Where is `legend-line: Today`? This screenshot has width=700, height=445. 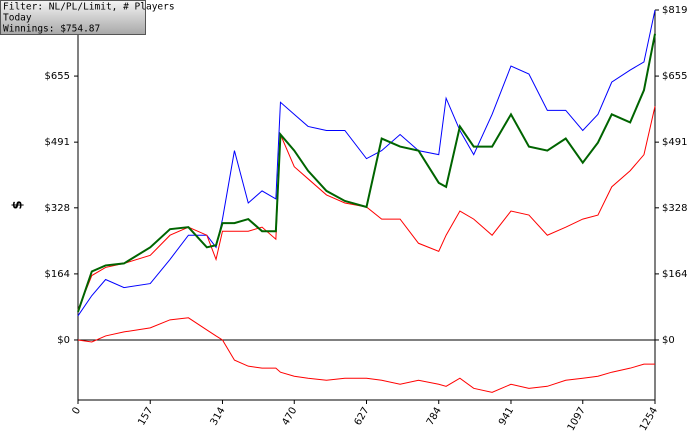
legend-line: Today is located at coordinates (17, 18).